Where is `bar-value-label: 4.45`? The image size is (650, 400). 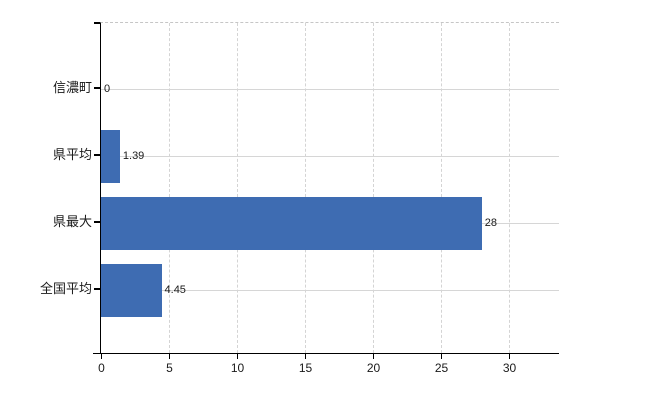
bar-value-label: 4.45 is located at coordinates (175, 290).